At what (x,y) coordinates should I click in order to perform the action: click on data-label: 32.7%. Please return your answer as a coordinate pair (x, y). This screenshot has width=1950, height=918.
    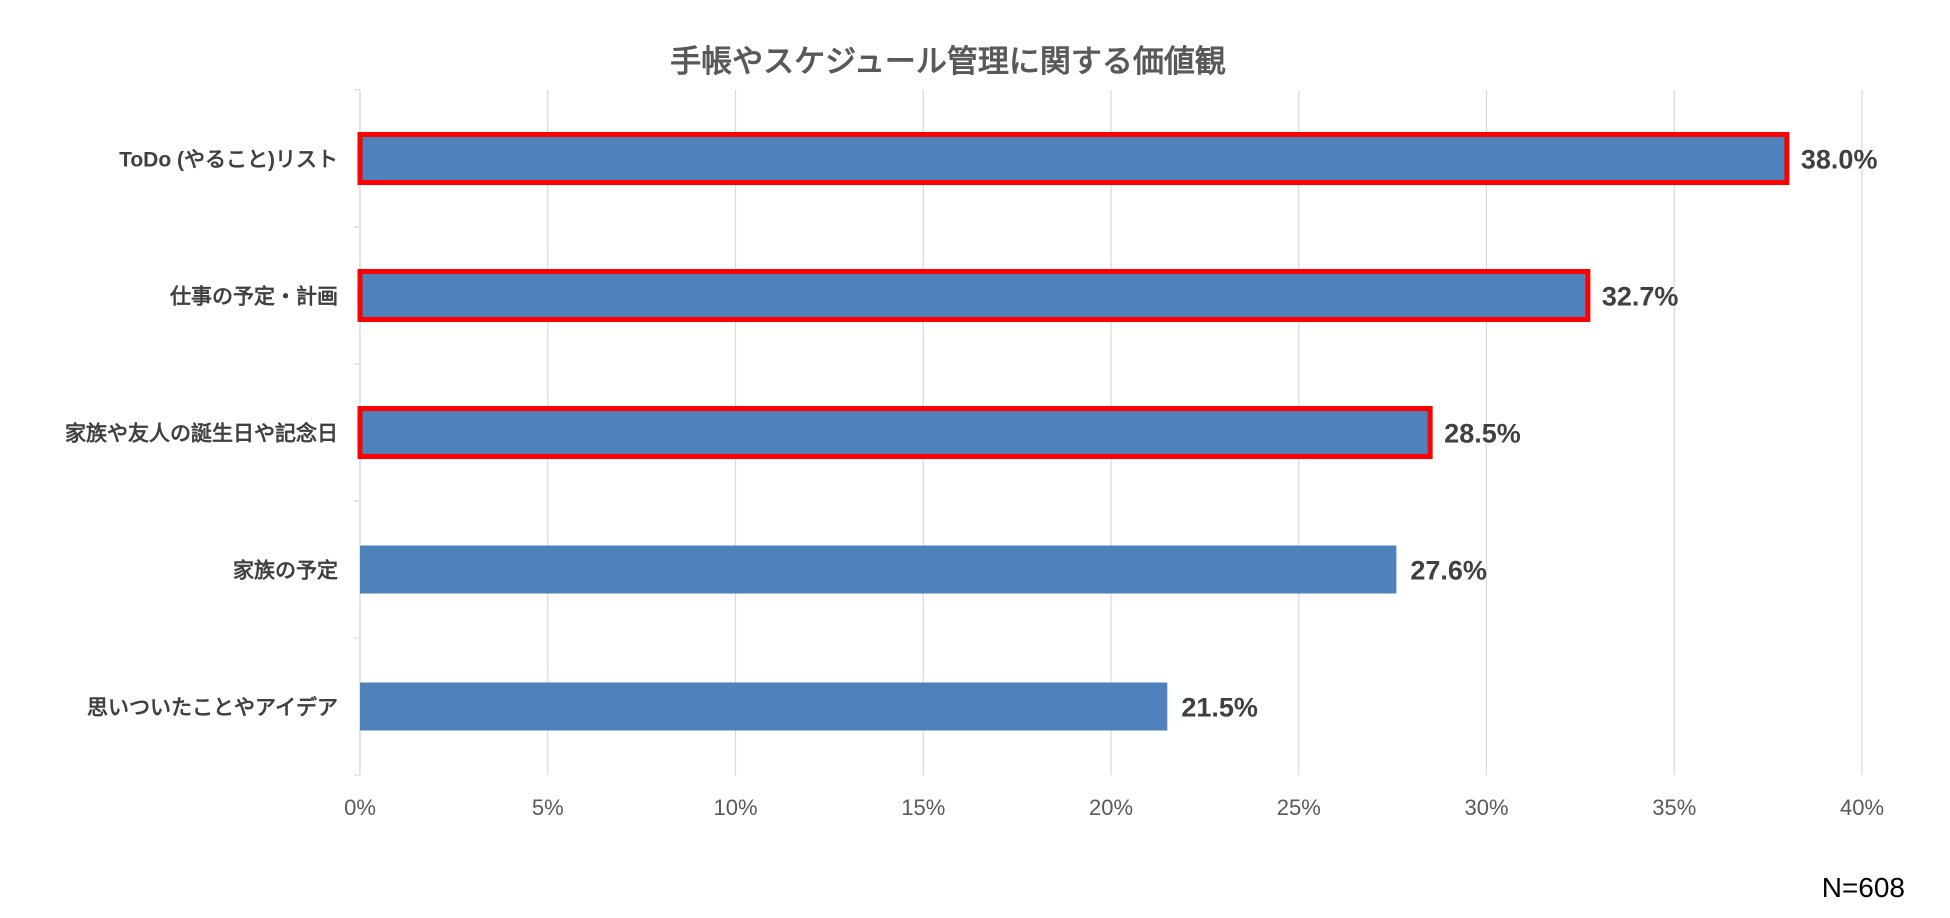
    Looking at the image, I should click on (1640, 297).